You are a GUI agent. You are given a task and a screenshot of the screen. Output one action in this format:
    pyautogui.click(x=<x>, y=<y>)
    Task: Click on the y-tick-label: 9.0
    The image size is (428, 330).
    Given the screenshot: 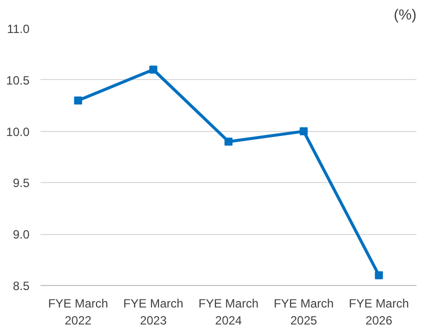 What is the action you would take?
    pyautogui.click(x=21, y=235)
    